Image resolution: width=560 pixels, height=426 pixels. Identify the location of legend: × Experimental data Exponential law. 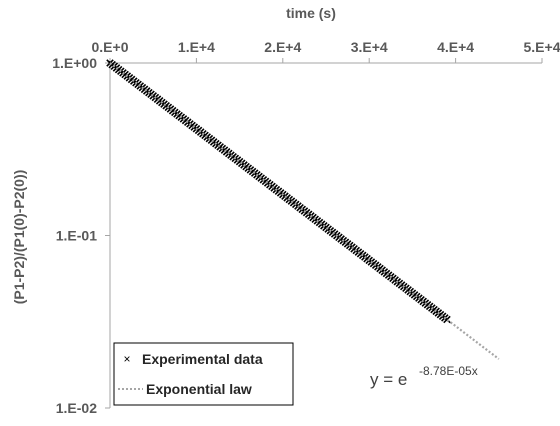
(203, 374).